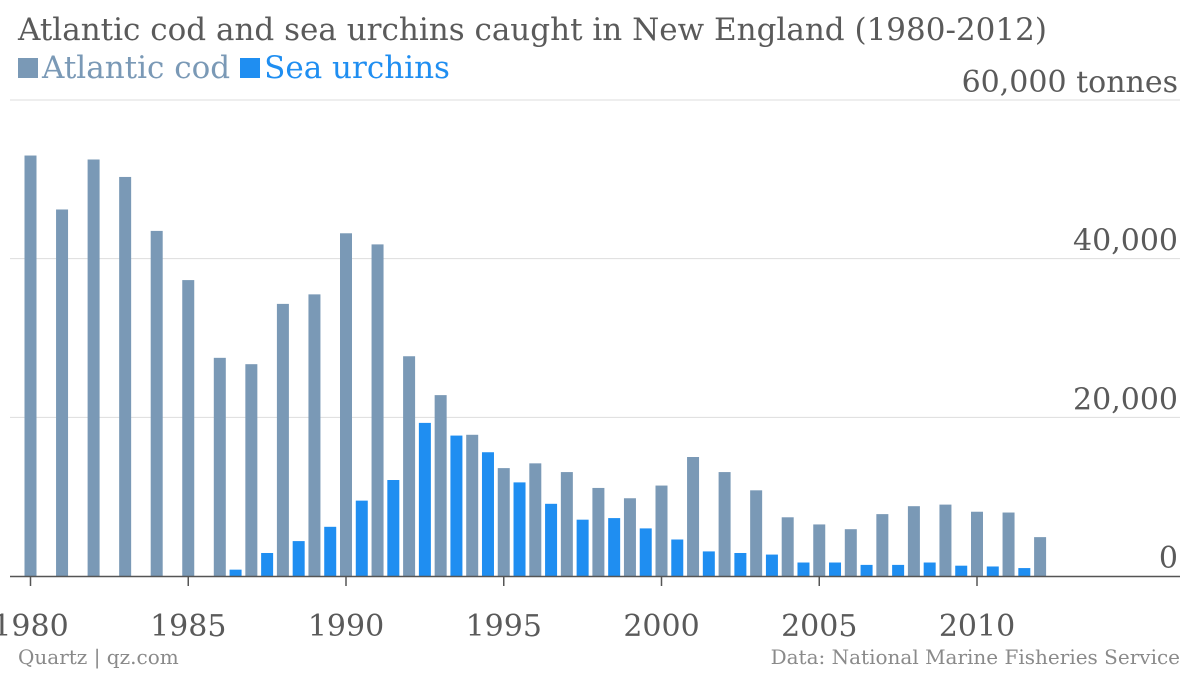  Describe the element at coordinates (1125, 399) in the screenshot. I see `y-tick-label: 20,000` at that location.